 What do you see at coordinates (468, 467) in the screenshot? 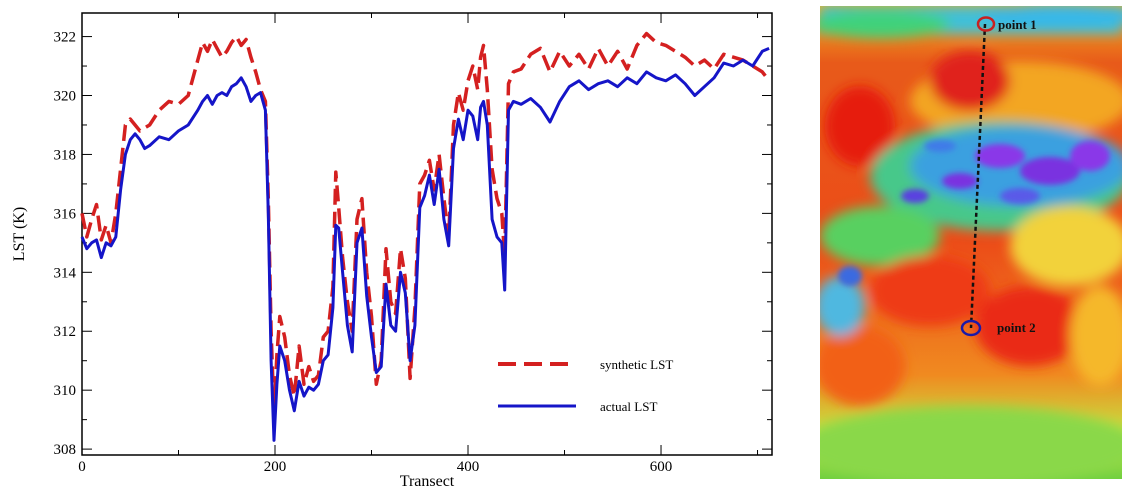
I see `x-tick-label: 400` at bounding box center [468, 467].